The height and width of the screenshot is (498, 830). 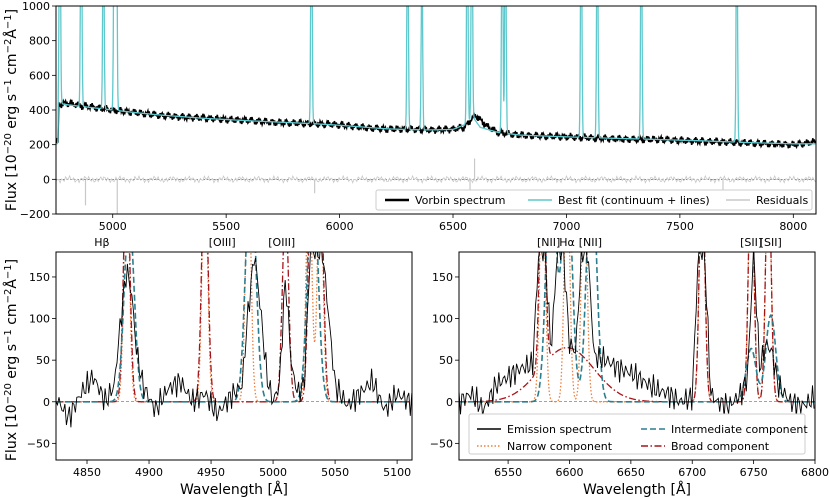 I want to click on x-tick-label: 6550, so click(x=508, y=472).